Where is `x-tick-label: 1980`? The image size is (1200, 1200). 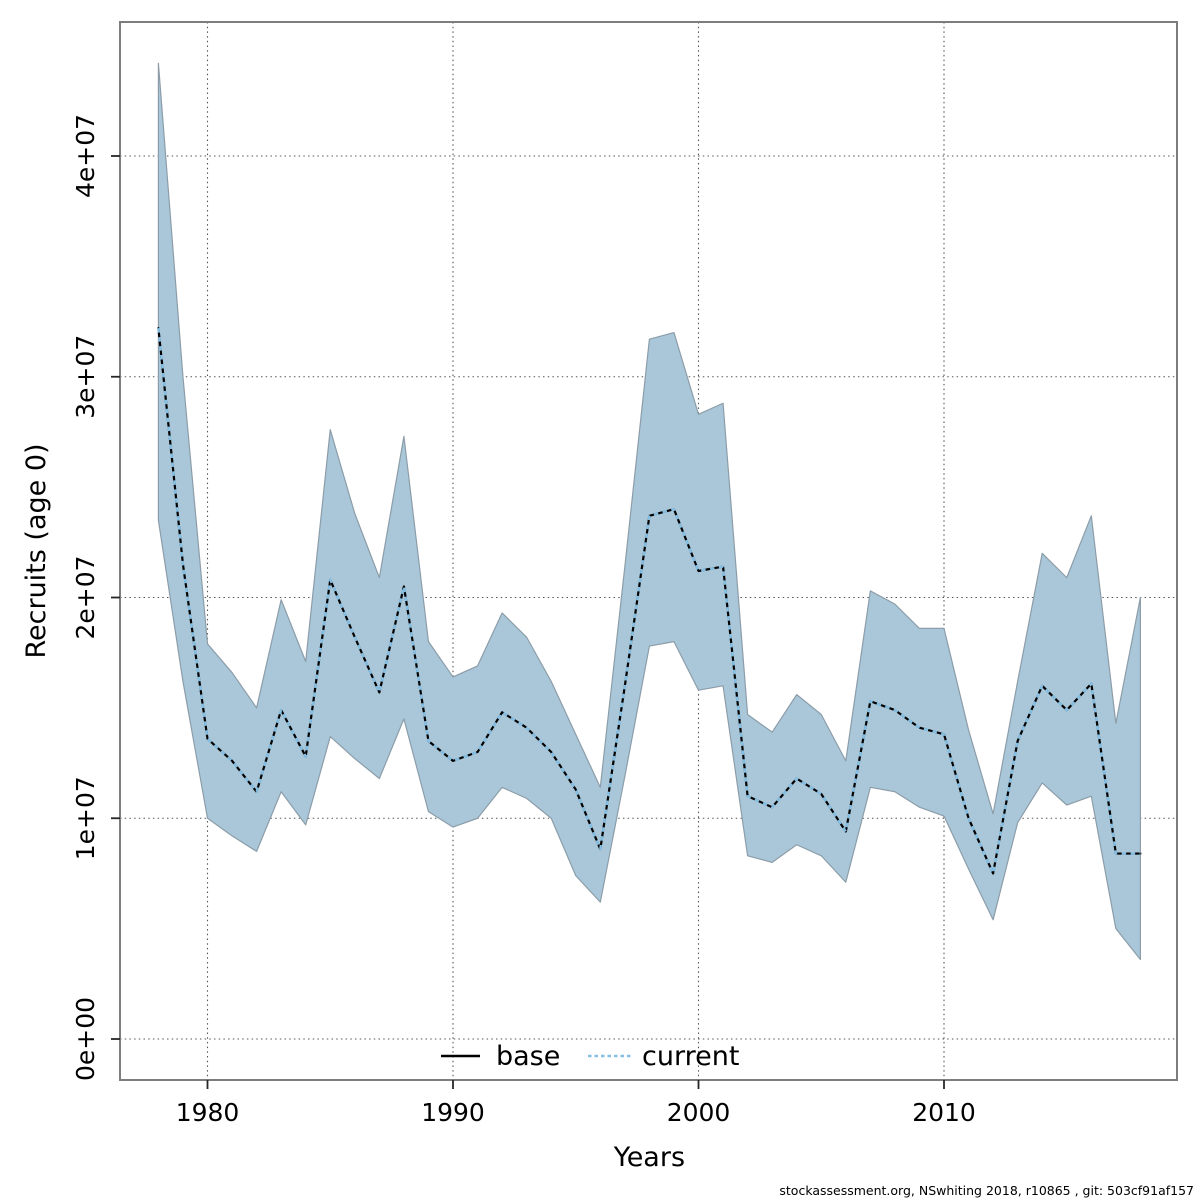
x-tick-label: 1980 is located at coordinates (208, 1112).